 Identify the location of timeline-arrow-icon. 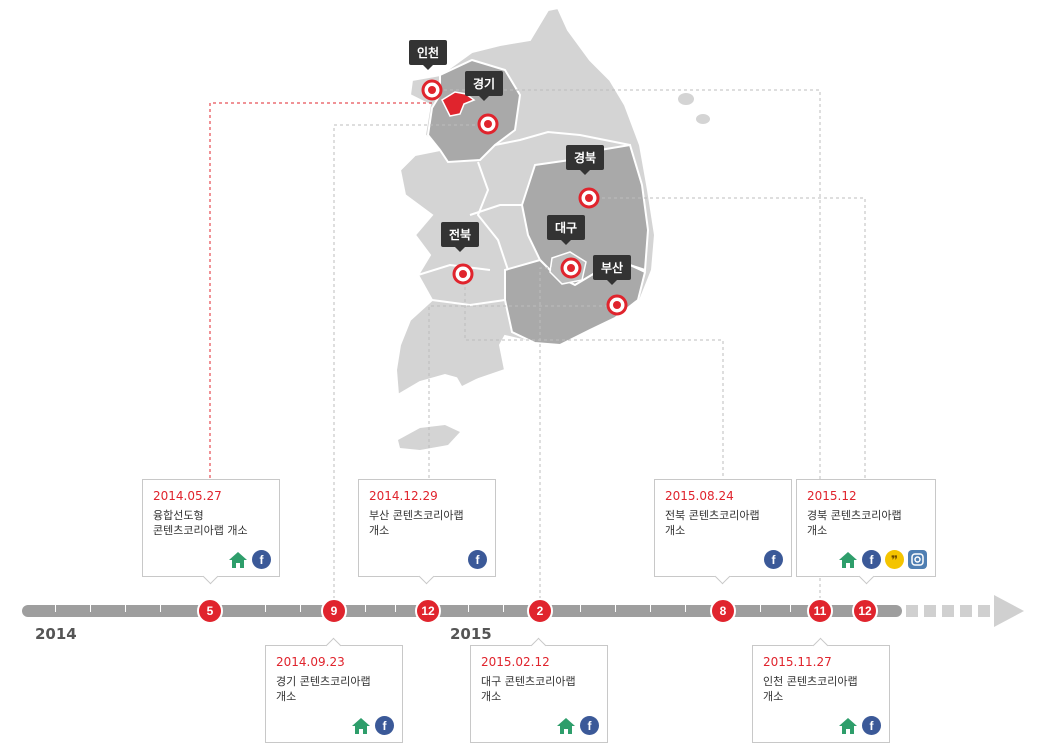
(1009, 611).